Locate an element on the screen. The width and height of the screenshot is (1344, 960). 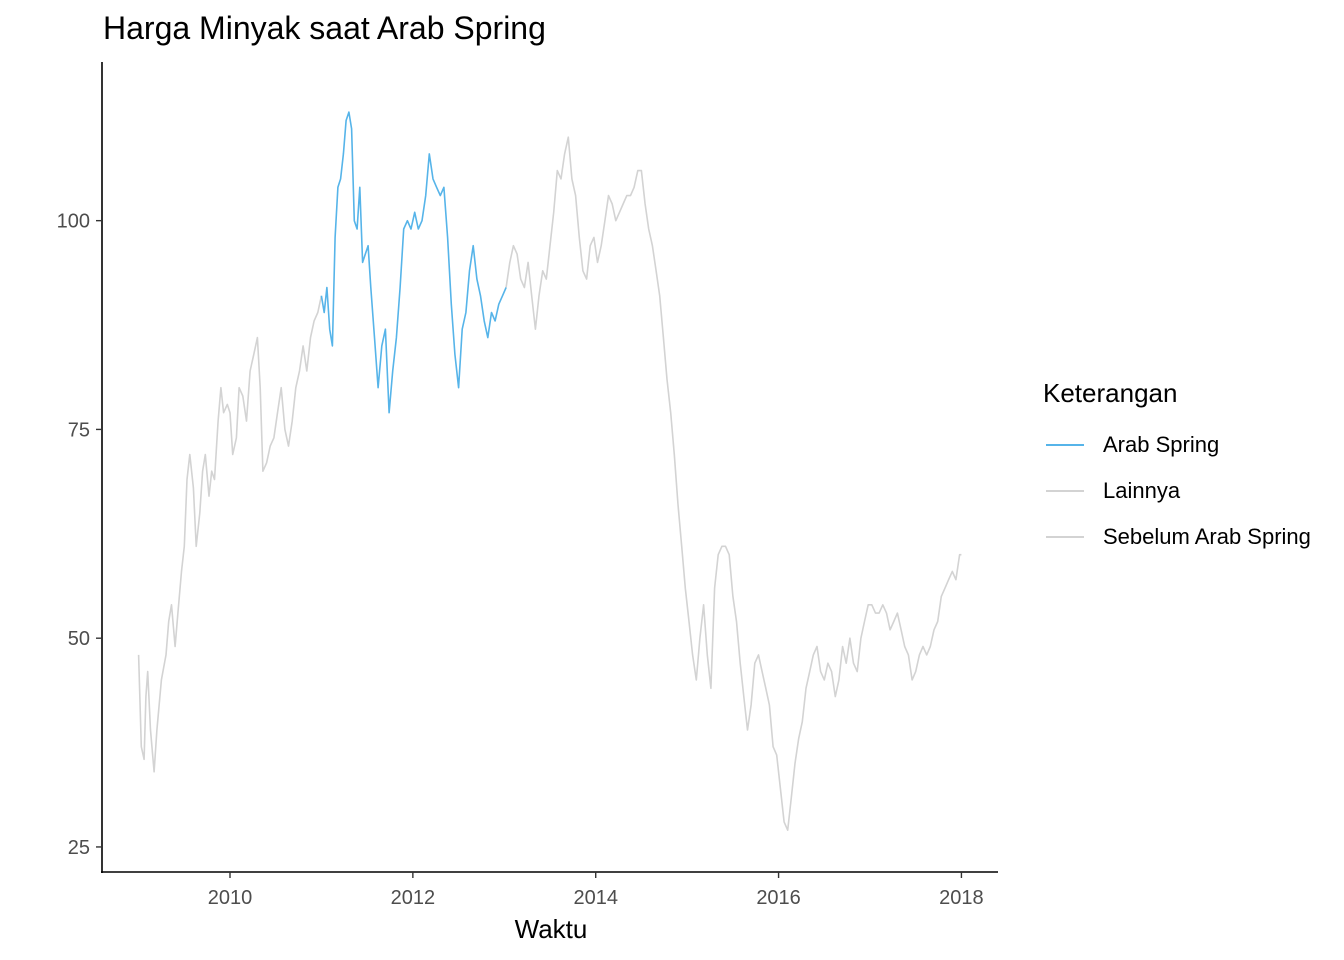
legend-key-arab-spring is located at coordinates (1065, 445).